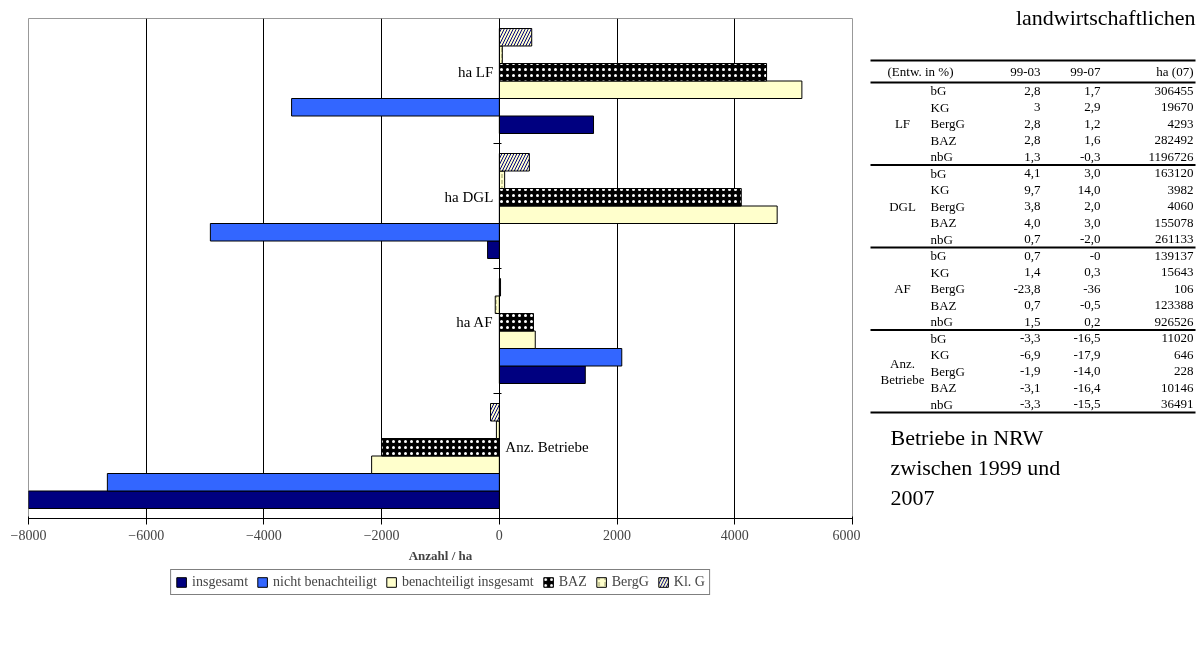 The width and height of the screenshot is (1200, 668). Describe the element at coordinates (1092, 123) in the screenshot. I see `text: 1,2` at that location.